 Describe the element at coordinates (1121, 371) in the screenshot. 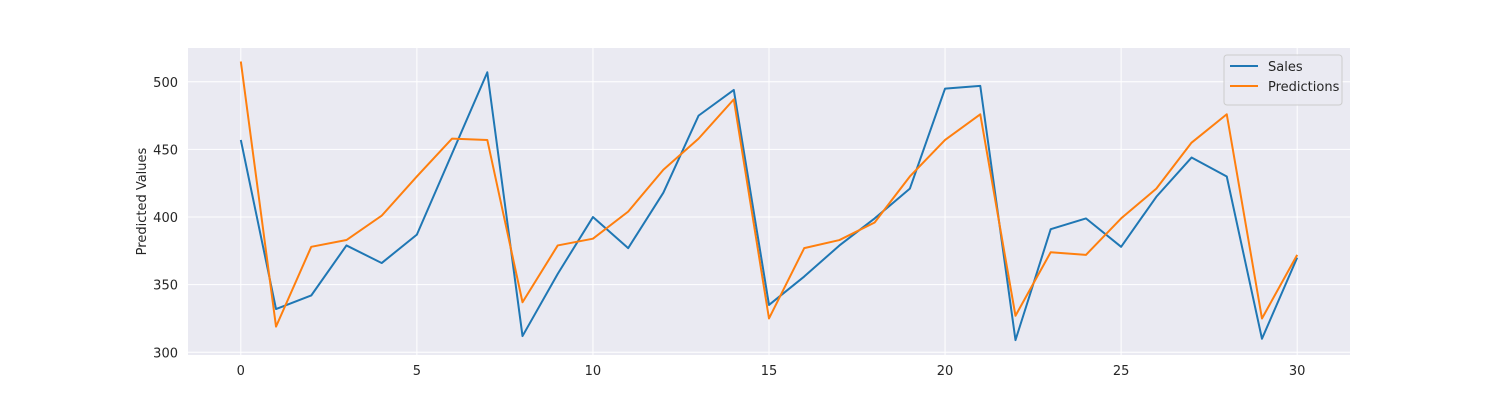

I see `x-tick-label: 25` at that location.